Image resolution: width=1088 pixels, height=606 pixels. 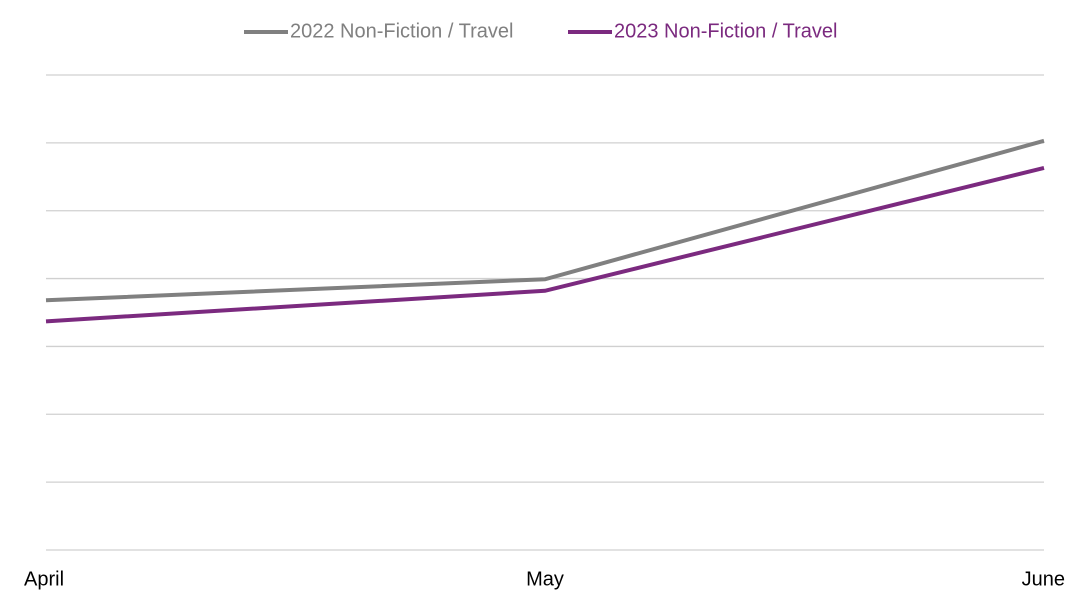 I want to click on legend-label: 2022 Non-Fiction / Travel, so click(x=401, y=31).